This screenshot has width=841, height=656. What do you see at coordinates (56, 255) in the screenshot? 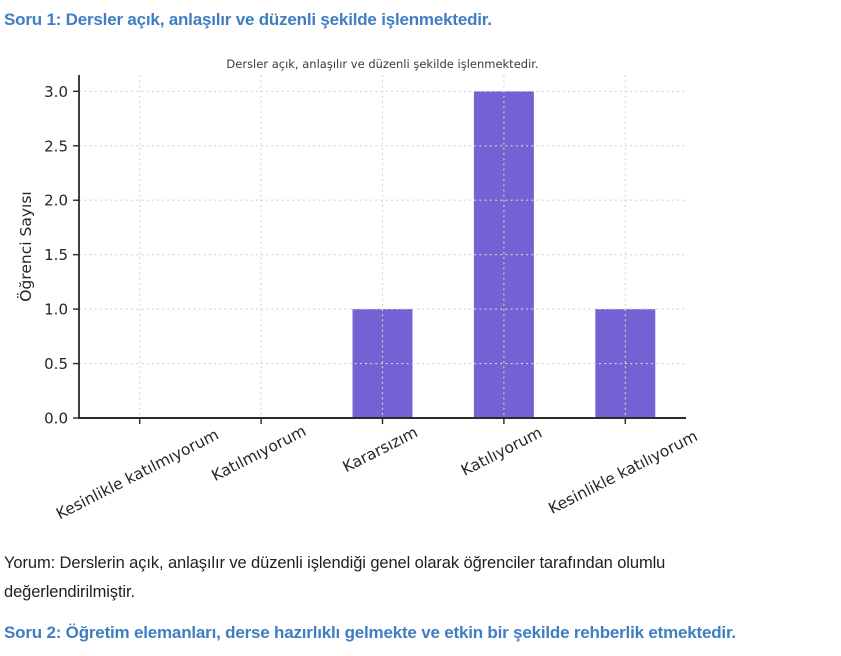
I see `y-tick-label: 1.5` at bounding box center [56, 255].